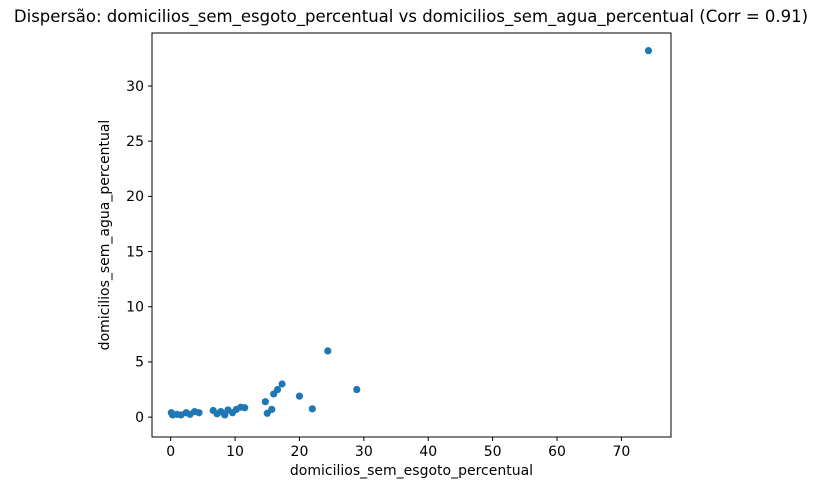  I want to click on y-axis-label: domicilios_sem_agua_percentual, so click(105, 235).